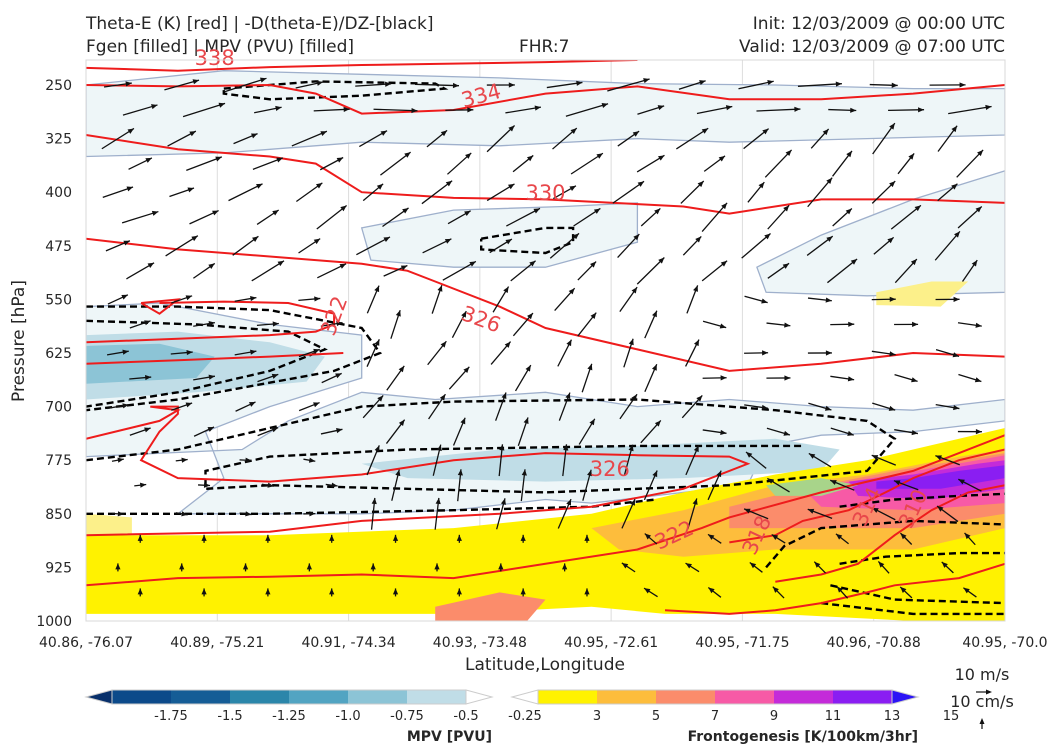  I want to click on vector-key-vertical: 10 cm/s, so click(982, 701).